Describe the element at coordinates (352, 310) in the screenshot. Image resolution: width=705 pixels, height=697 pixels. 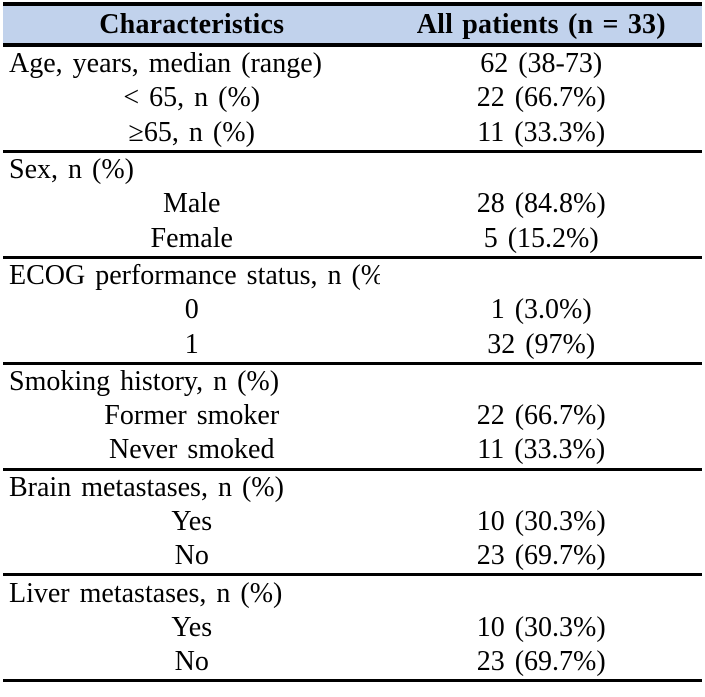
I see `table-row: 0 1 (3.0%)` at that location.